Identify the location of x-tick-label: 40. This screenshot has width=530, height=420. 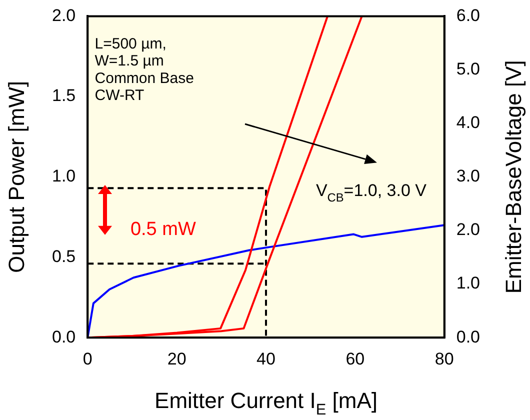
(266, 358).